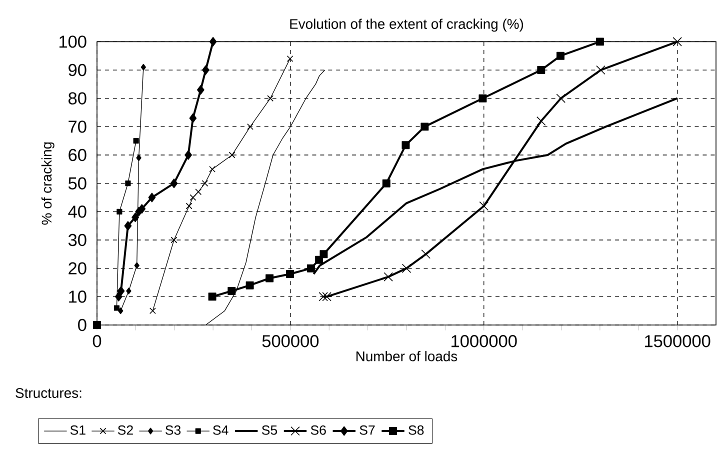 The image size is (724, 461). I want to click on legend-label: S5, so click(270, 430).